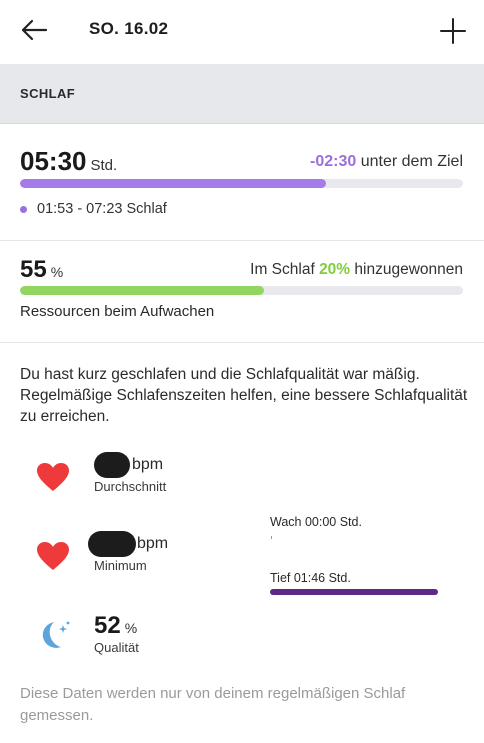 The image size is (484, 743). Describe the element at coordinates (148, 465) in the screenshot. I see `avg-hr-unit: bpm` at that location.